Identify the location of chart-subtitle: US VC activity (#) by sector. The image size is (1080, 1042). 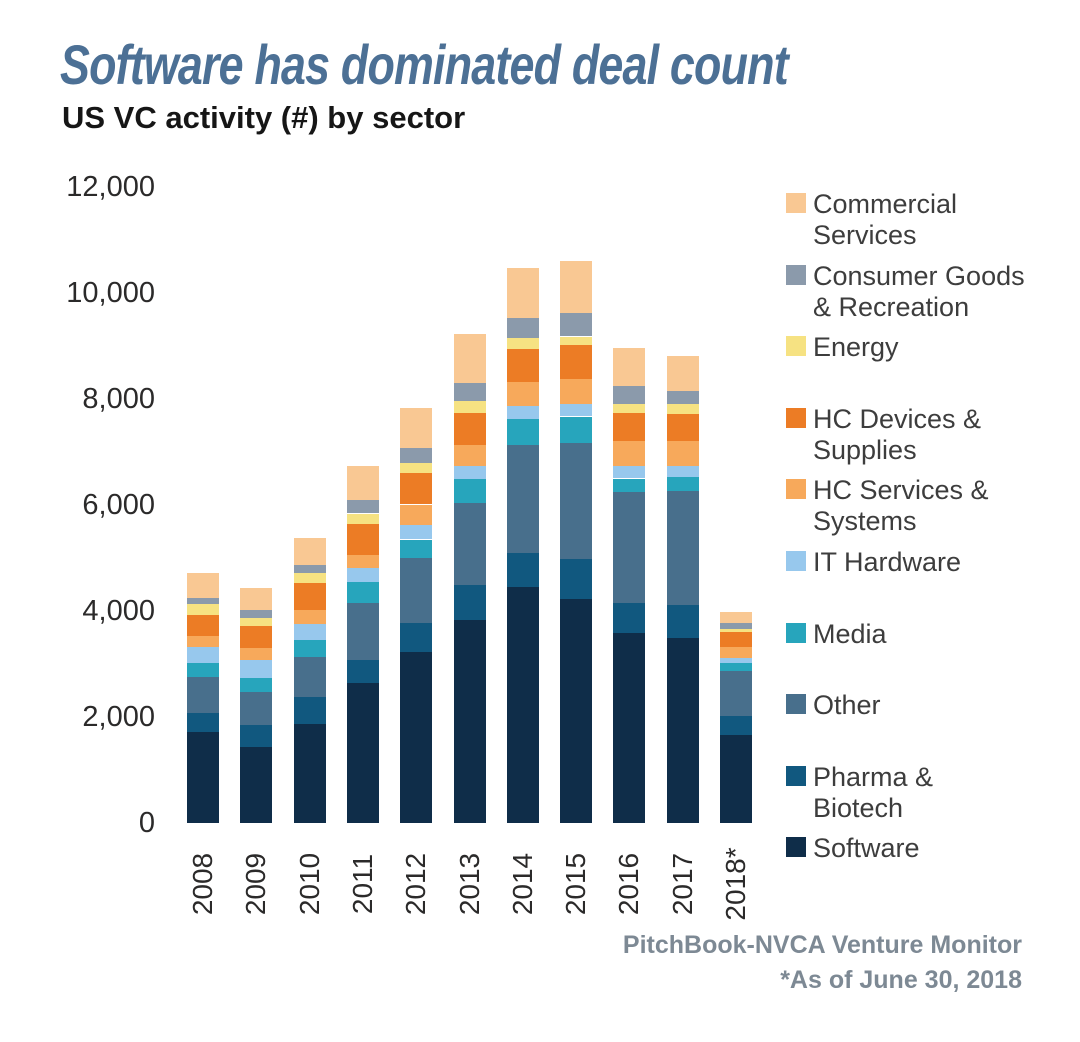
(264, 117).